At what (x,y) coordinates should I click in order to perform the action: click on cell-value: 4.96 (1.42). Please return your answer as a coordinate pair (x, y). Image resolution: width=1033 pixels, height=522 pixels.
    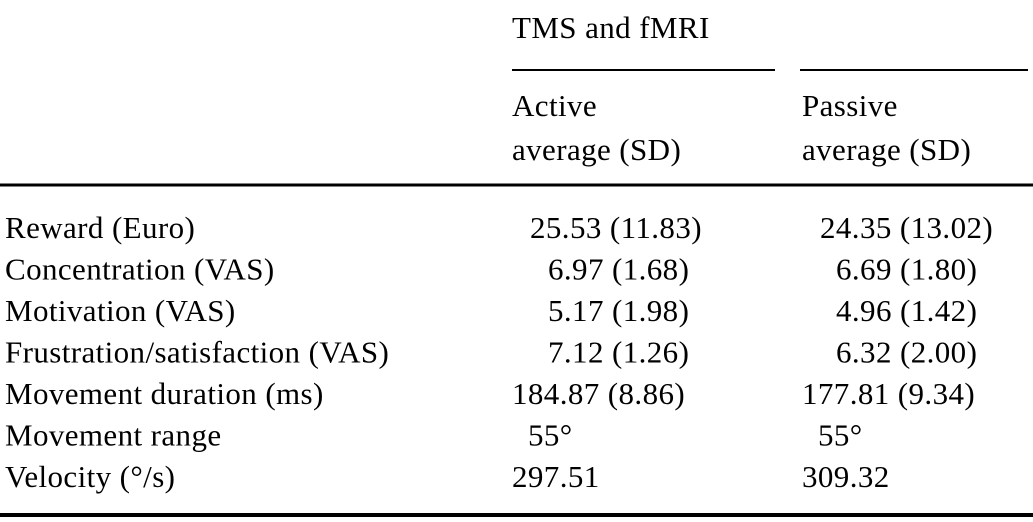
    Looking at the image, I should click on (906, 310).